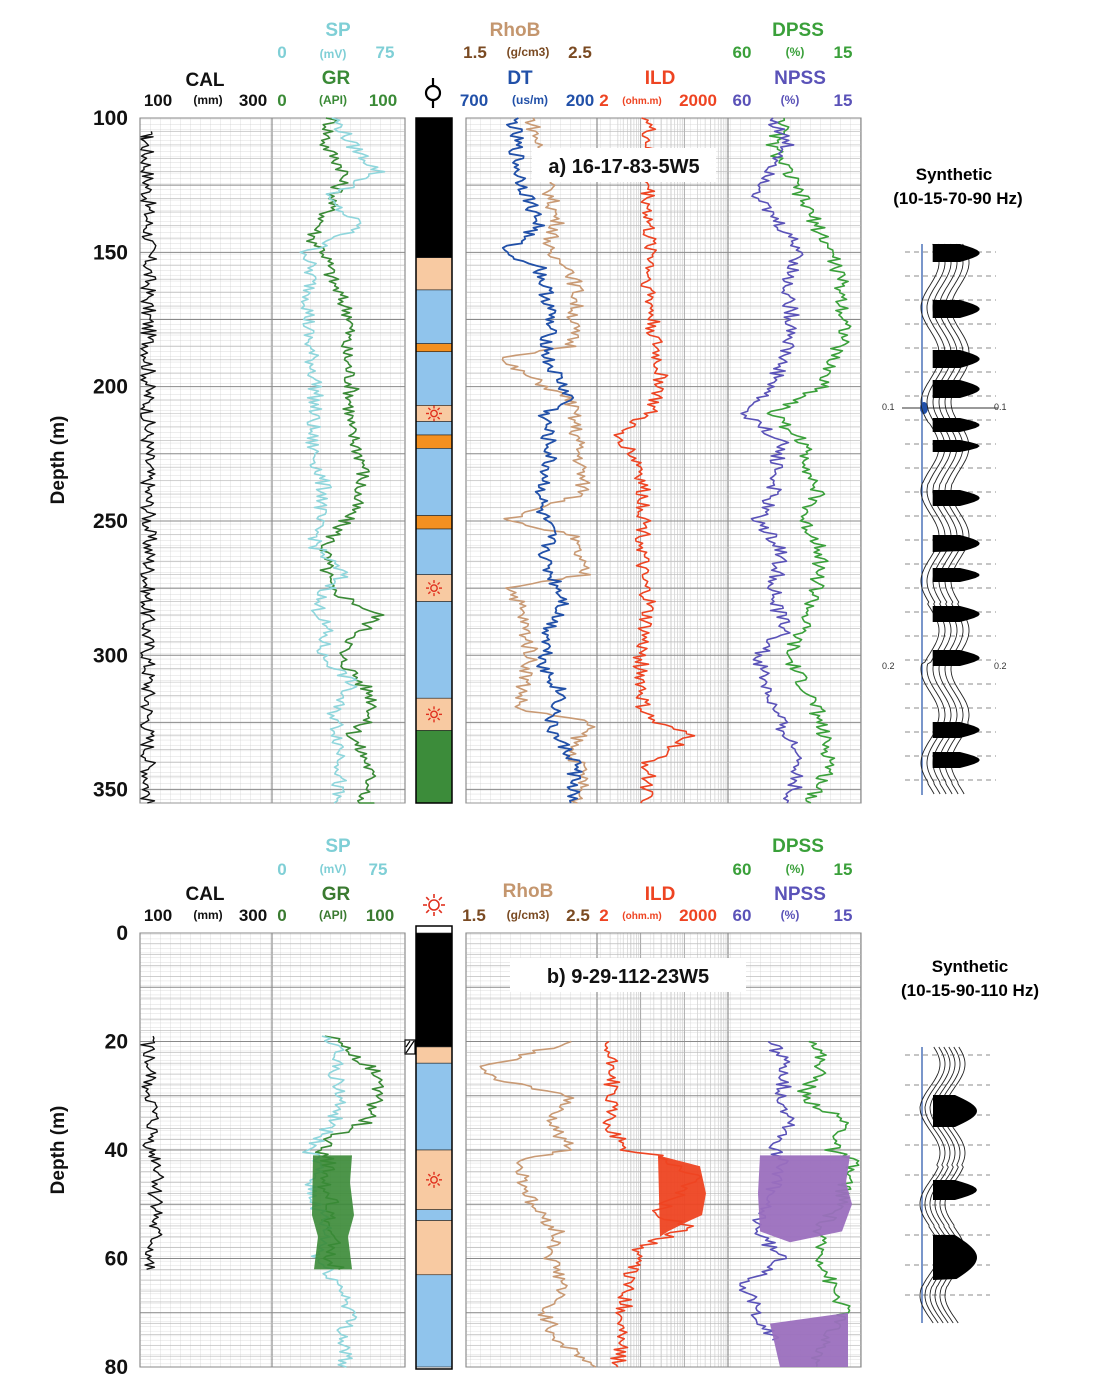 The width and height of the screenshot is (1100, 1400). What do you see at coordinates (434, 348) in the screenshot?
I see `lithology-bed-orange` at bounding box center [434, 348].